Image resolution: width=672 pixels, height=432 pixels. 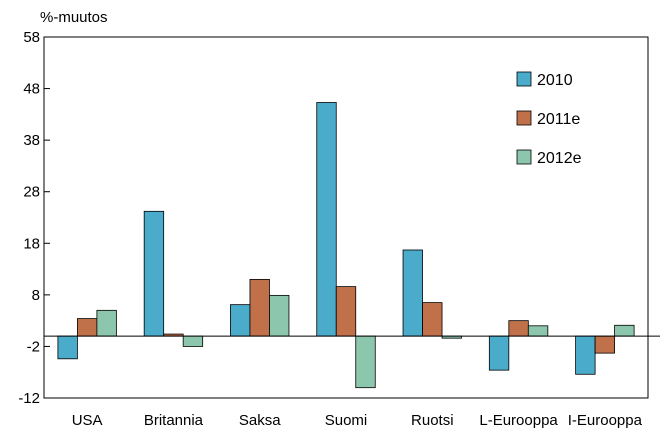 What do you see at coordinates (74, 17) in the screenshot?
I see `y-axis-label: %-muutos` at bounding box center [74, 17].